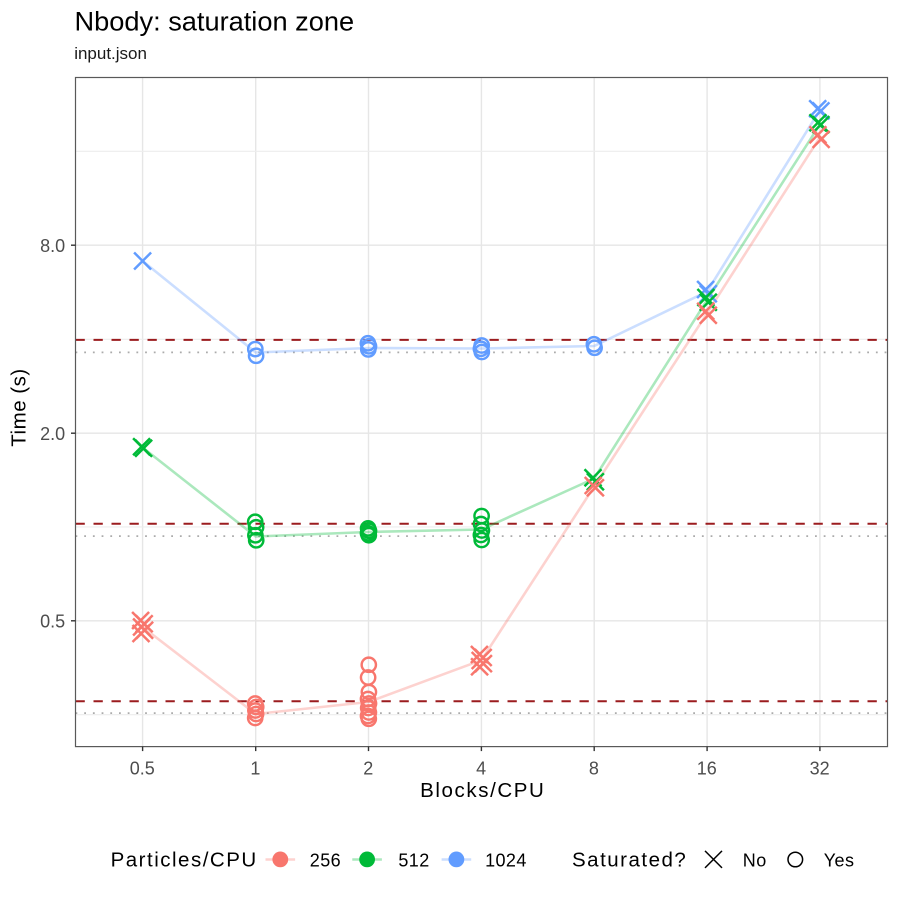  I want to click on svg-text: input.json, so click(110, 53).